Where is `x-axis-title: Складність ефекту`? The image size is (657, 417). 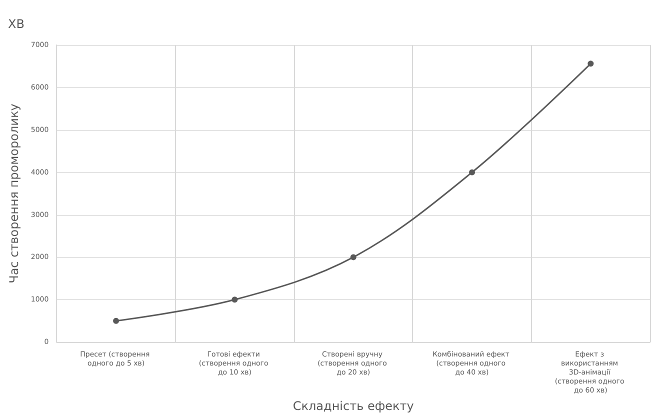
x-axis-title: Складність ефекту is located at coordinates (353, 406).